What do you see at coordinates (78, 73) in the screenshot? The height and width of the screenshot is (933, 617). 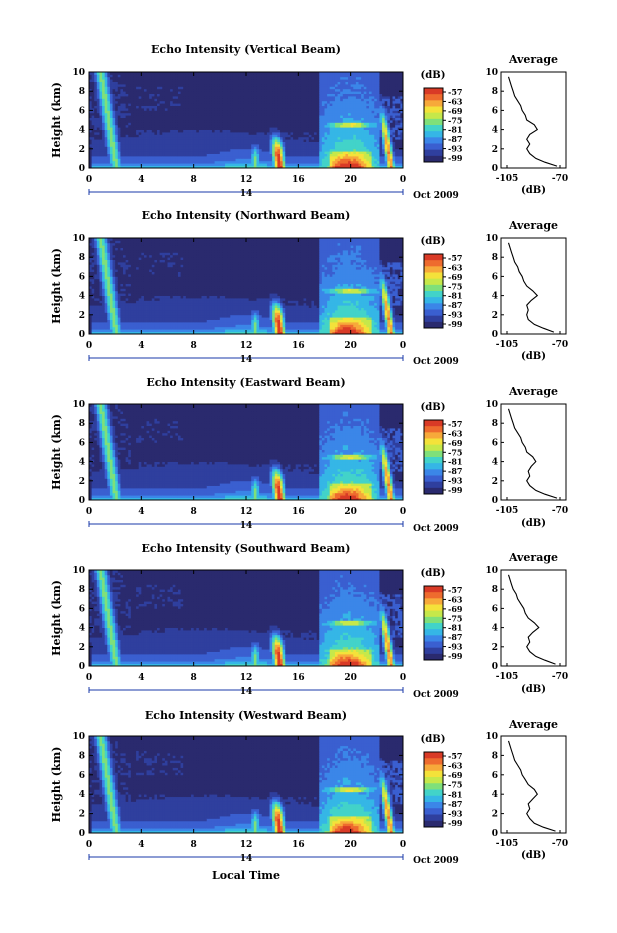 I see `y-tick-label: 10` at bounding box center [78, 73].